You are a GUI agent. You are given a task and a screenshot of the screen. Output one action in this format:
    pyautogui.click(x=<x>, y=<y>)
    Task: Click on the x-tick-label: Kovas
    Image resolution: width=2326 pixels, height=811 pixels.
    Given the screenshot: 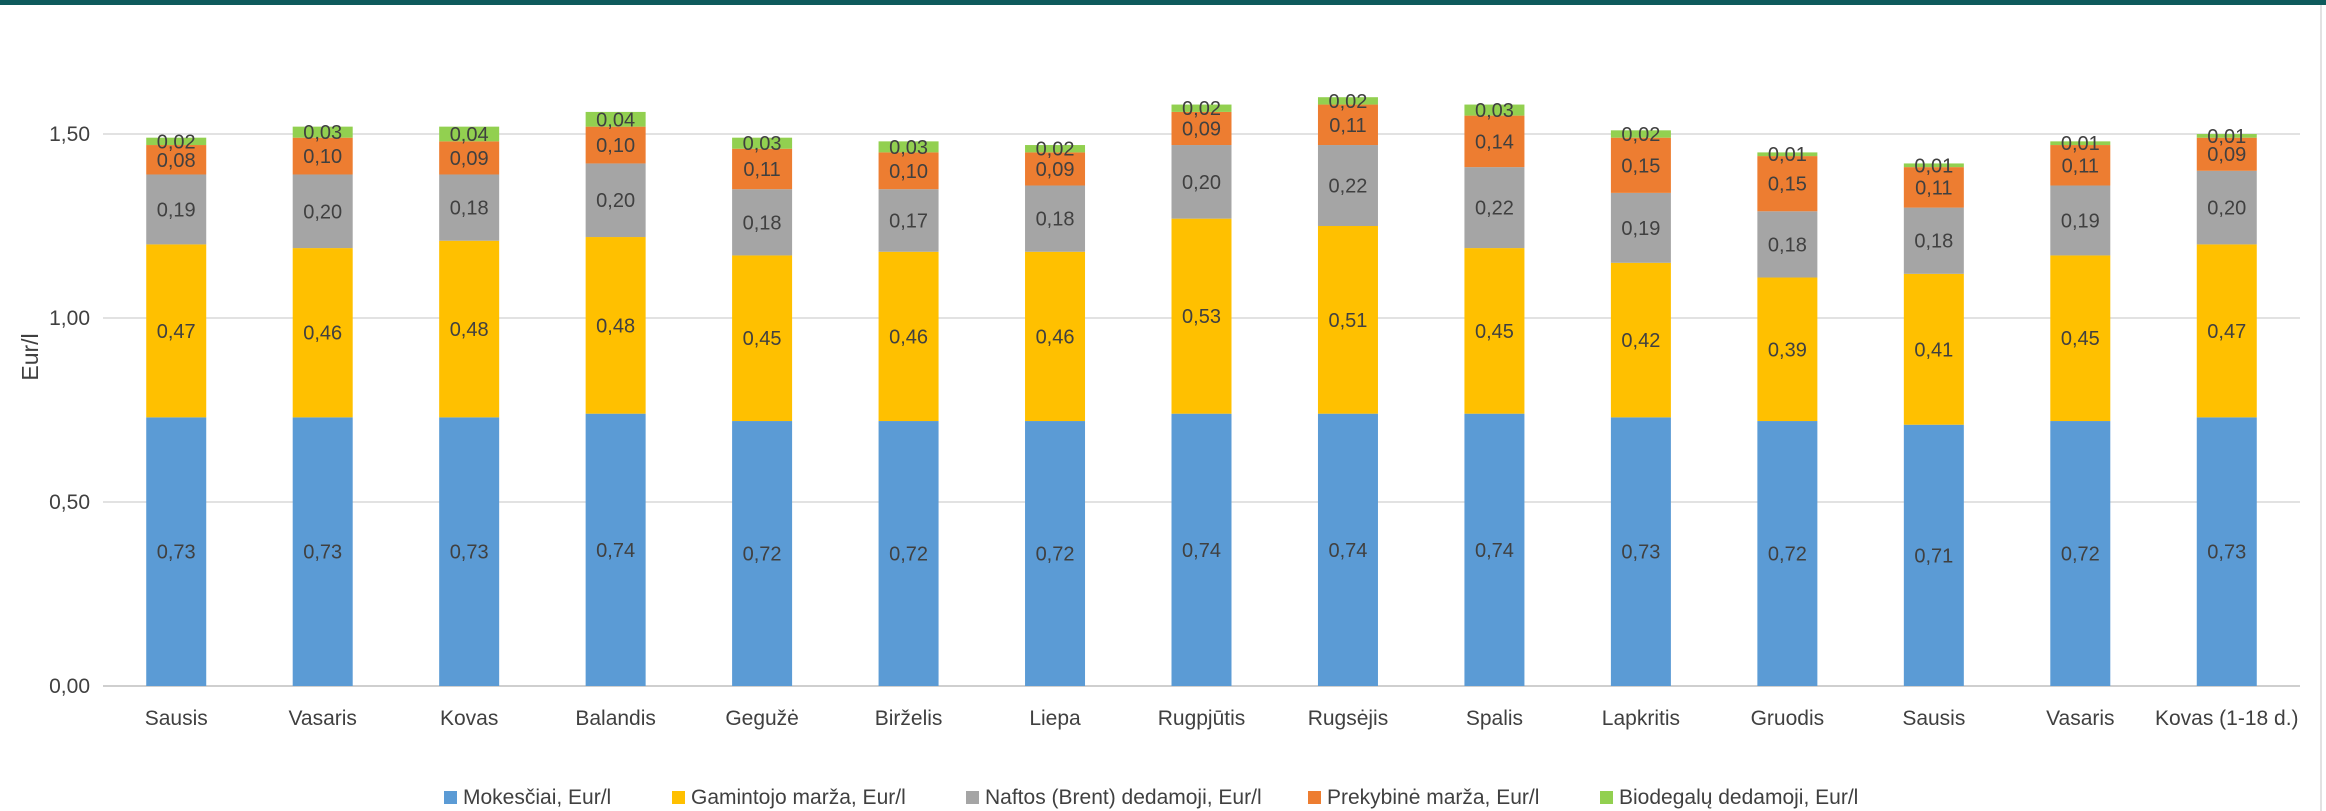 What is the action you would take?
    pyautogui.click(x=469, y=718)
    